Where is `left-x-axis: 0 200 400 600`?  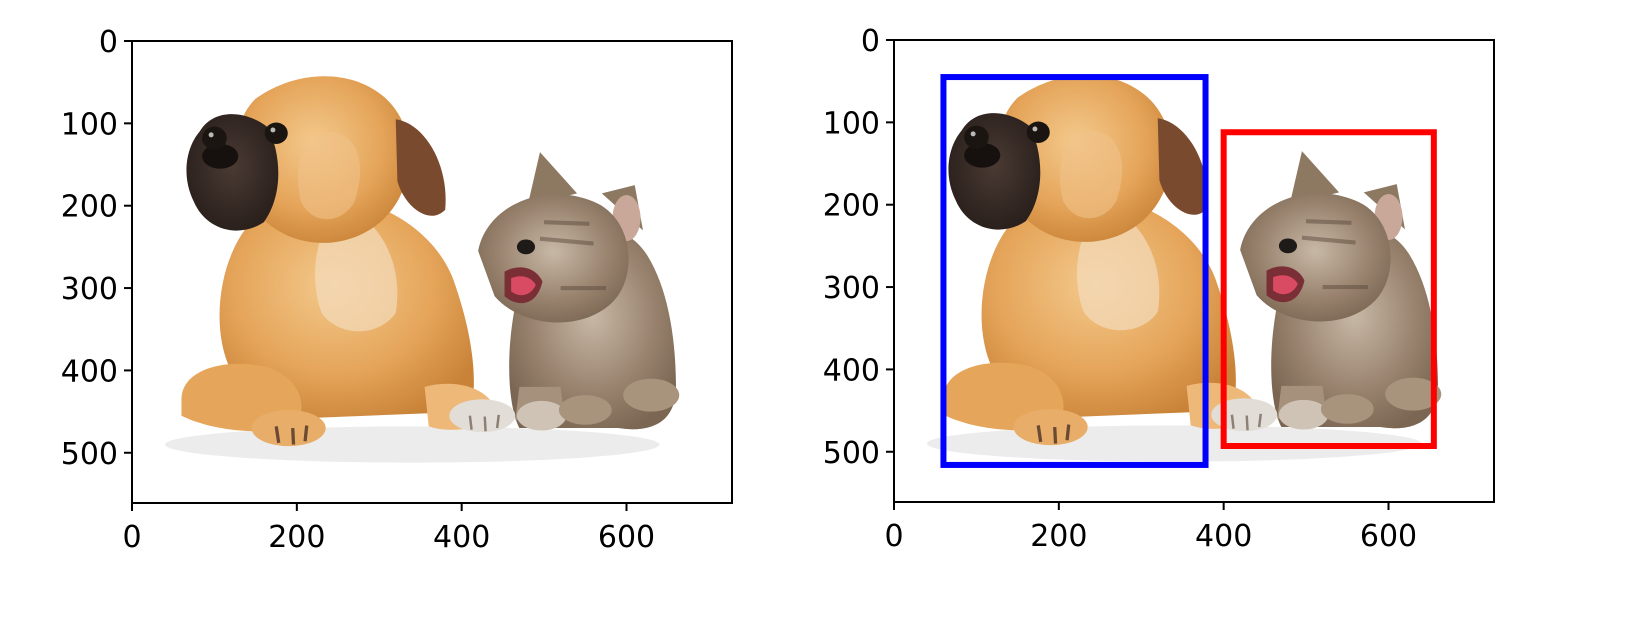
left-x-axis: 0 200 400 600 is located at coordinates (388, 529).